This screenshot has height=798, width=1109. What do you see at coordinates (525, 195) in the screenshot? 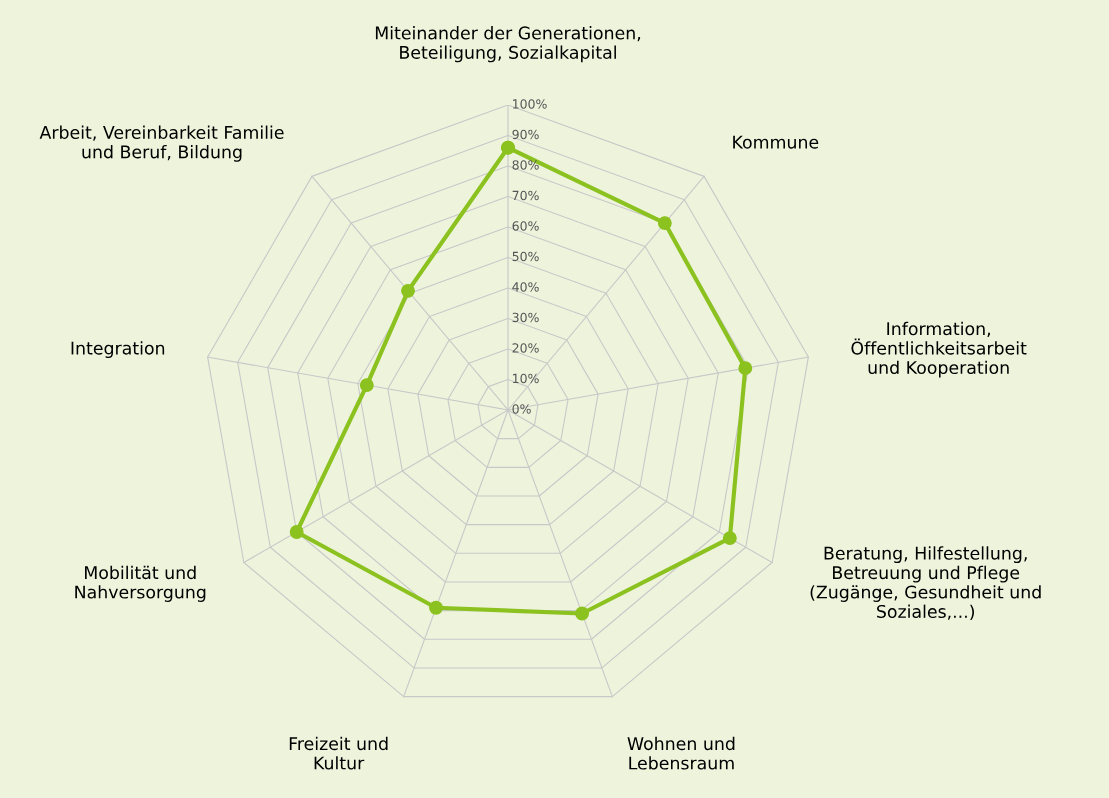
I see `y-tick-label: 70%` at bounding box center [525, 195].